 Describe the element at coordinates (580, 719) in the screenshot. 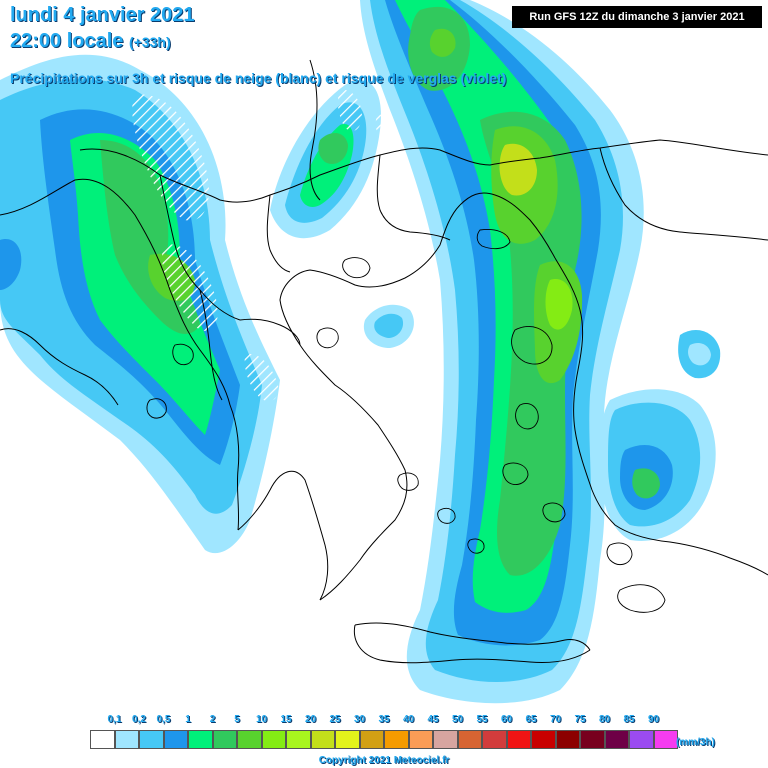

I see `legend-tick: 75` at that location.